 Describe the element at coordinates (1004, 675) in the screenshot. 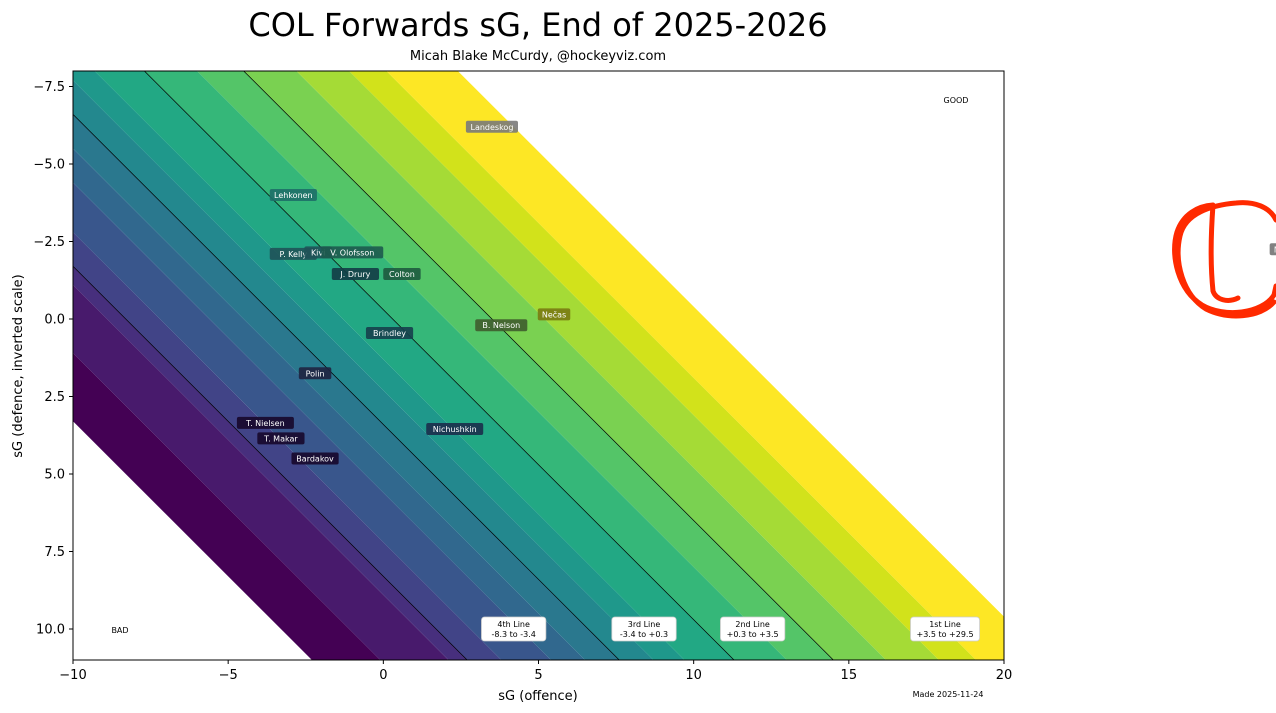

I see `x-tick-label: 20` at that location.